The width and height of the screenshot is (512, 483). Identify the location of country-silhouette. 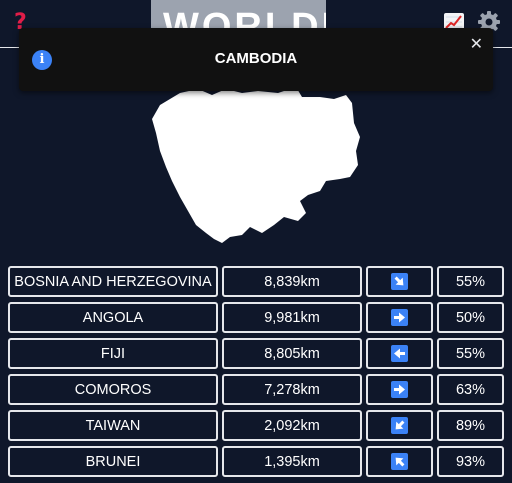
(256, 165).